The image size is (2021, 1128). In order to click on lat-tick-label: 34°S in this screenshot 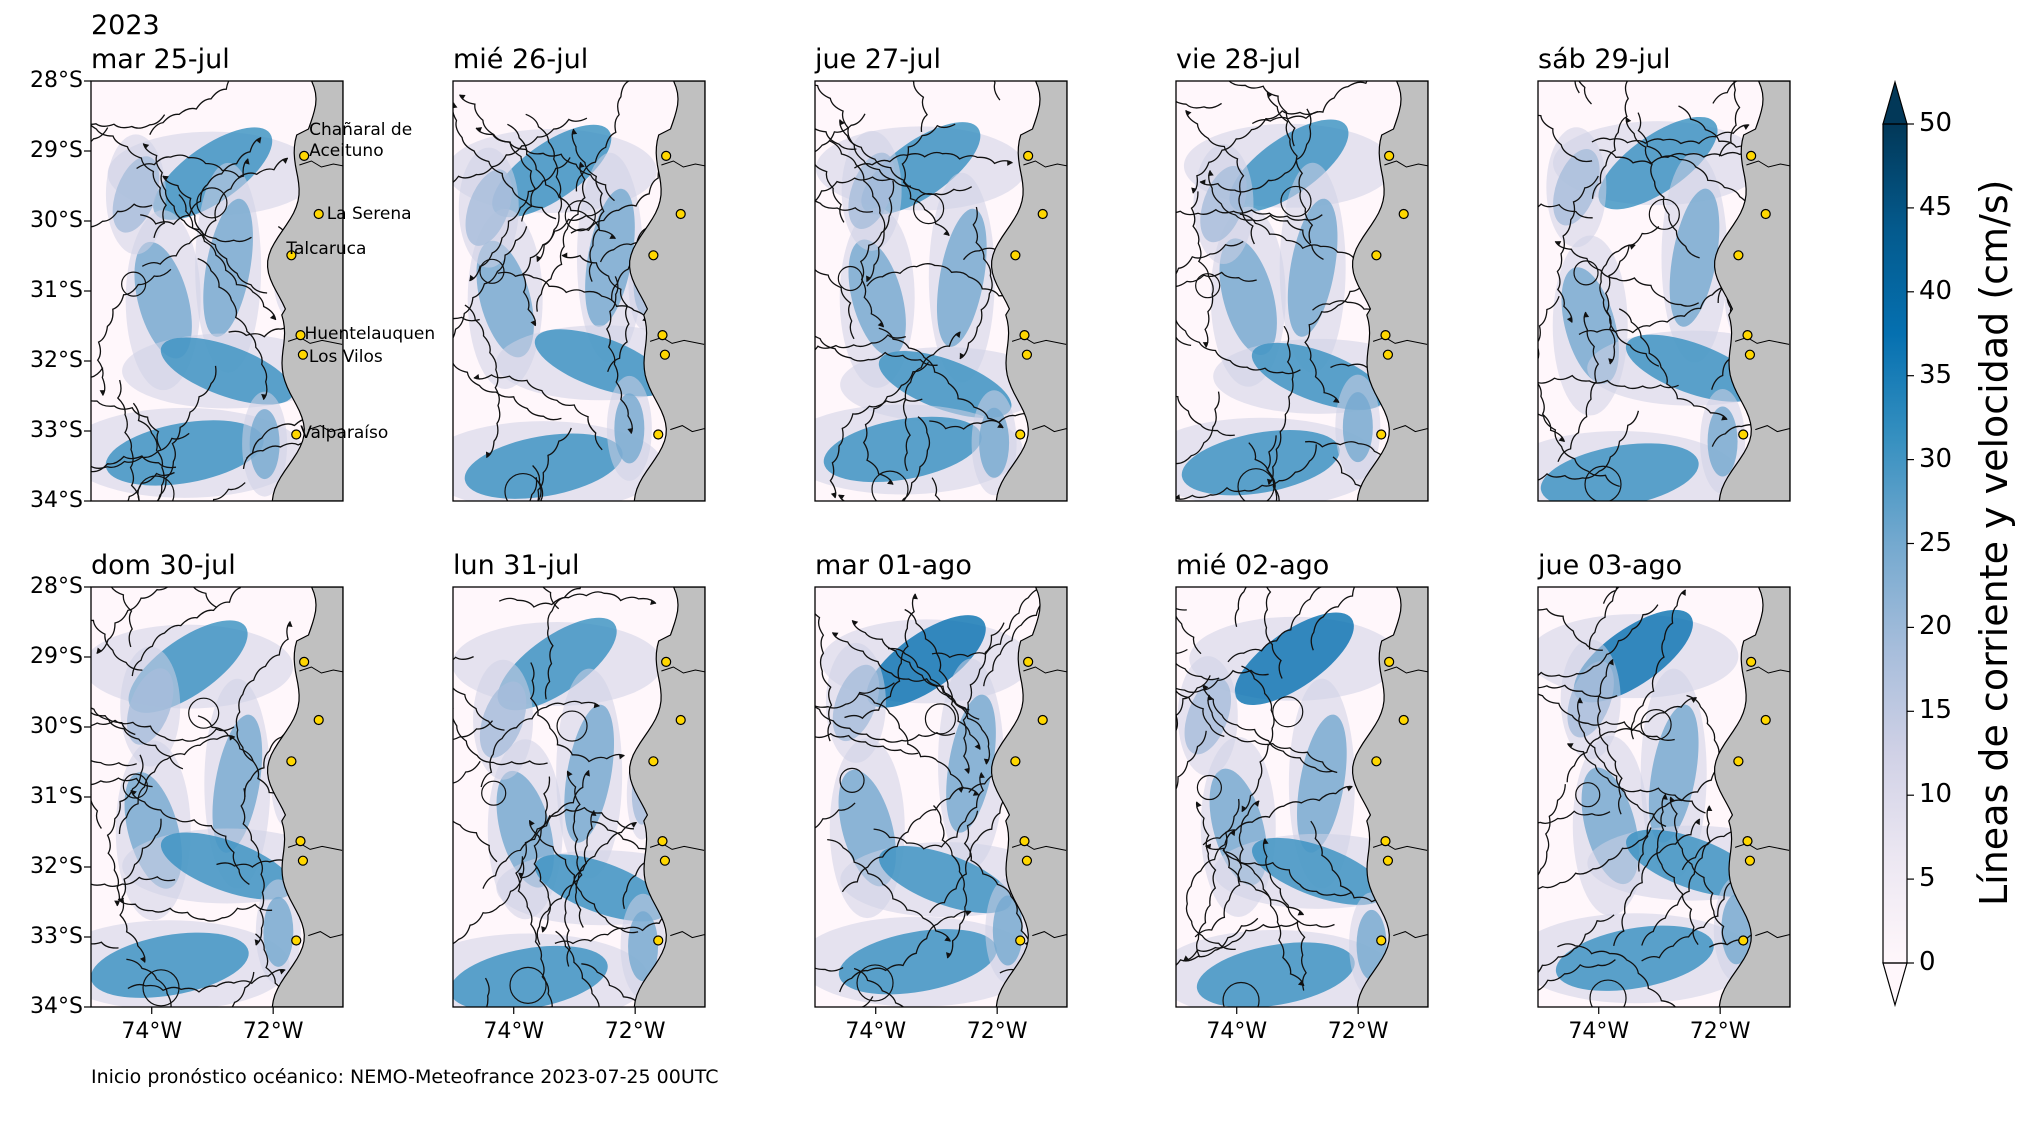, I will do `click(56, 500)`.